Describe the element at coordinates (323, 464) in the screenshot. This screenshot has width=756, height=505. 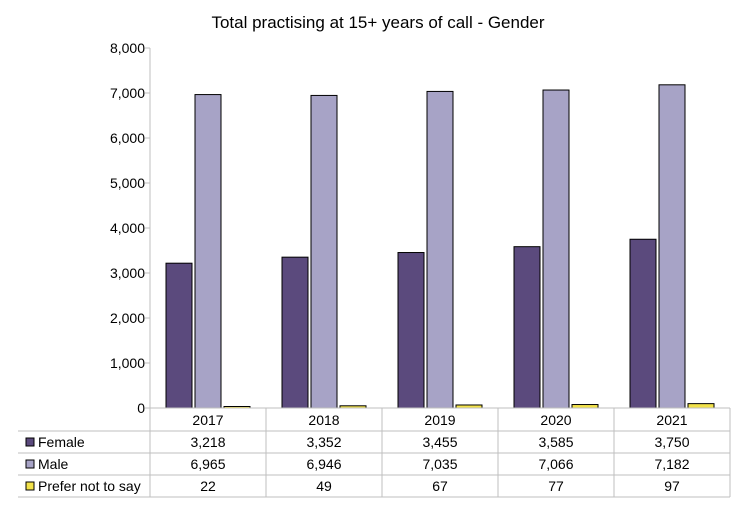
I see `table-cell-value: 6,946` at that location.